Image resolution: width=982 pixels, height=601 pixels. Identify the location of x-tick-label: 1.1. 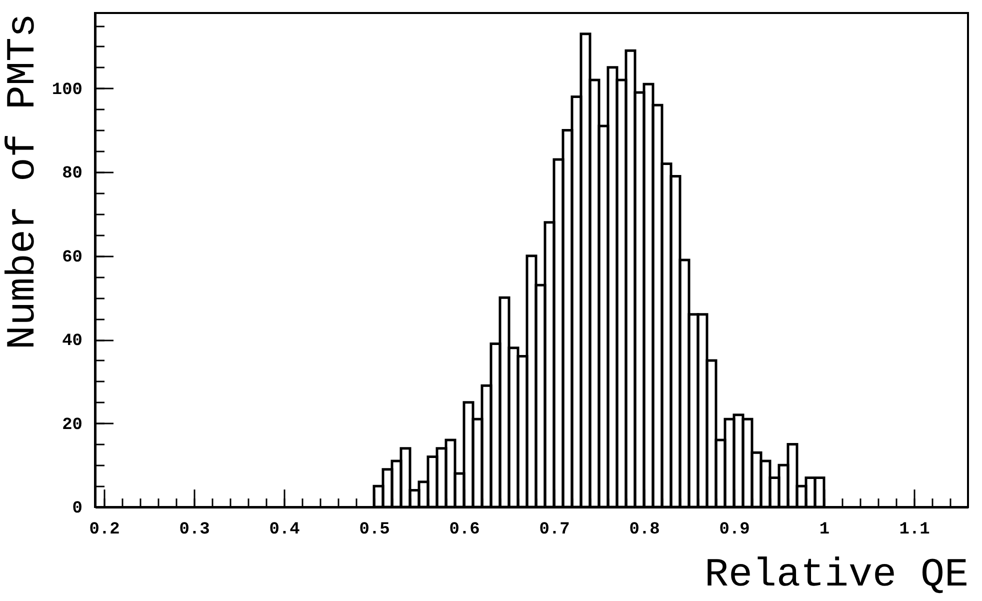
(914, 530).